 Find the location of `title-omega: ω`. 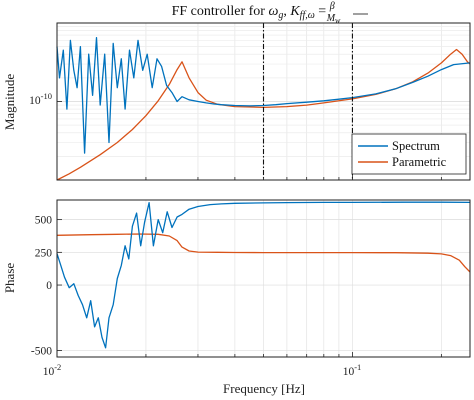

title-omega: ω is located at coordinates (273, 11).